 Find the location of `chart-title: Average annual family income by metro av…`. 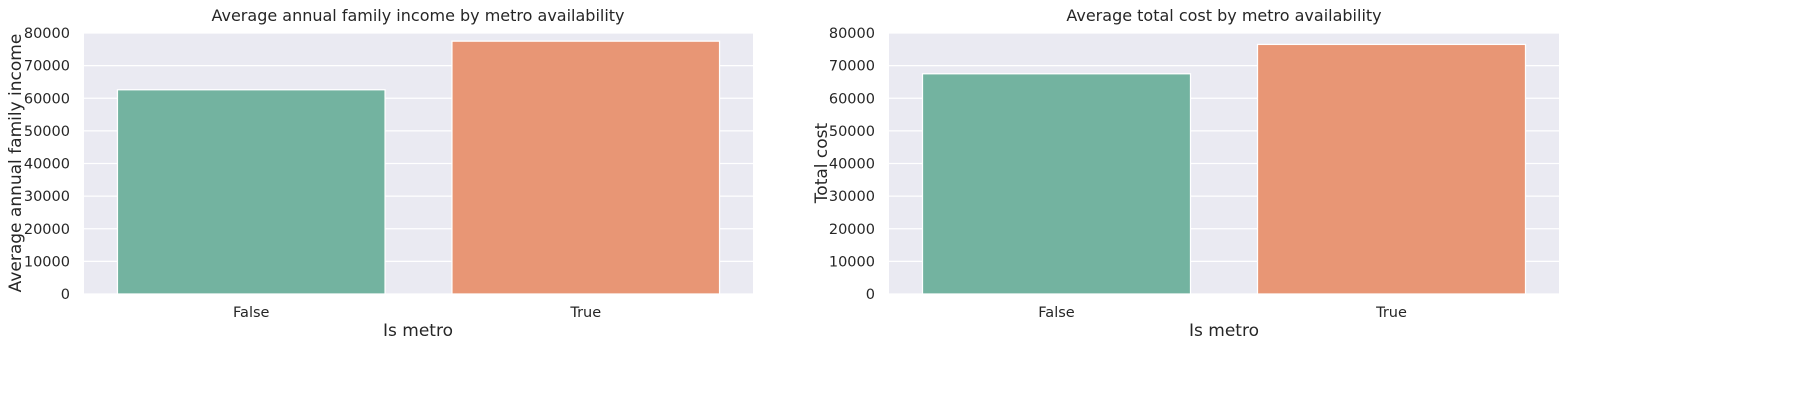

chart-title: Average annual family income by metro av… is located at coordinates (417, 15).